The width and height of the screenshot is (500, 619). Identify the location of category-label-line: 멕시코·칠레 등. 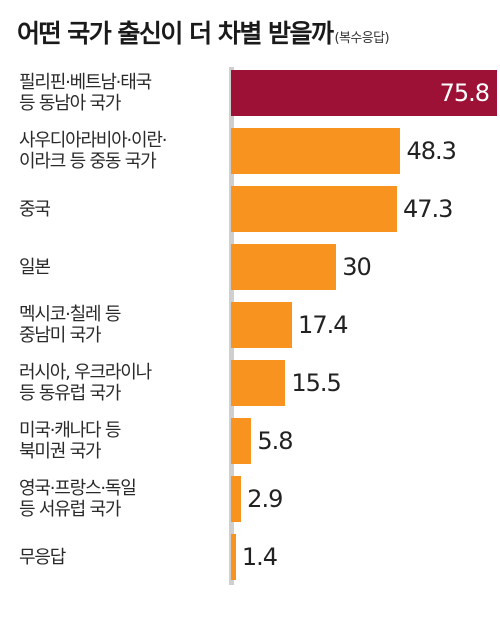
(70, 314).